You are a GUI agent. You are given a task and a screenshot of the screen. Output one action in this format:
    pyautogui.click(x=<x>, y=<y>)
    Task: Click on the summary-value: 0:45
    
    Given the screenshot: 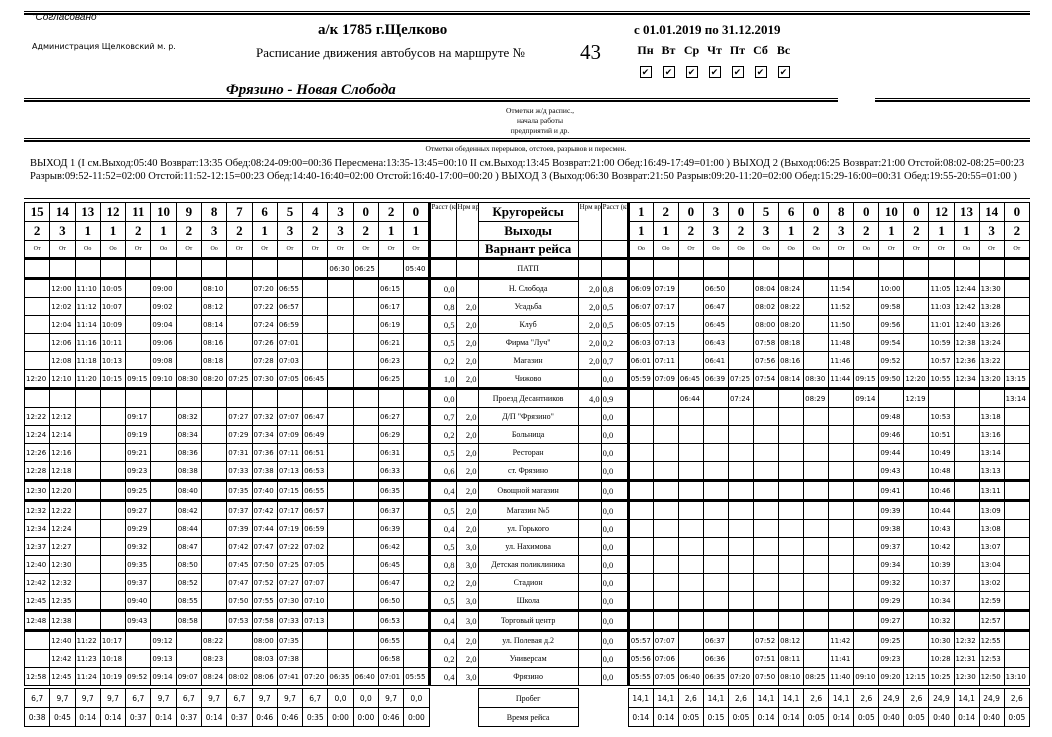 What is the action you would take?
    pyautogui.click(x=62, y=717)
    